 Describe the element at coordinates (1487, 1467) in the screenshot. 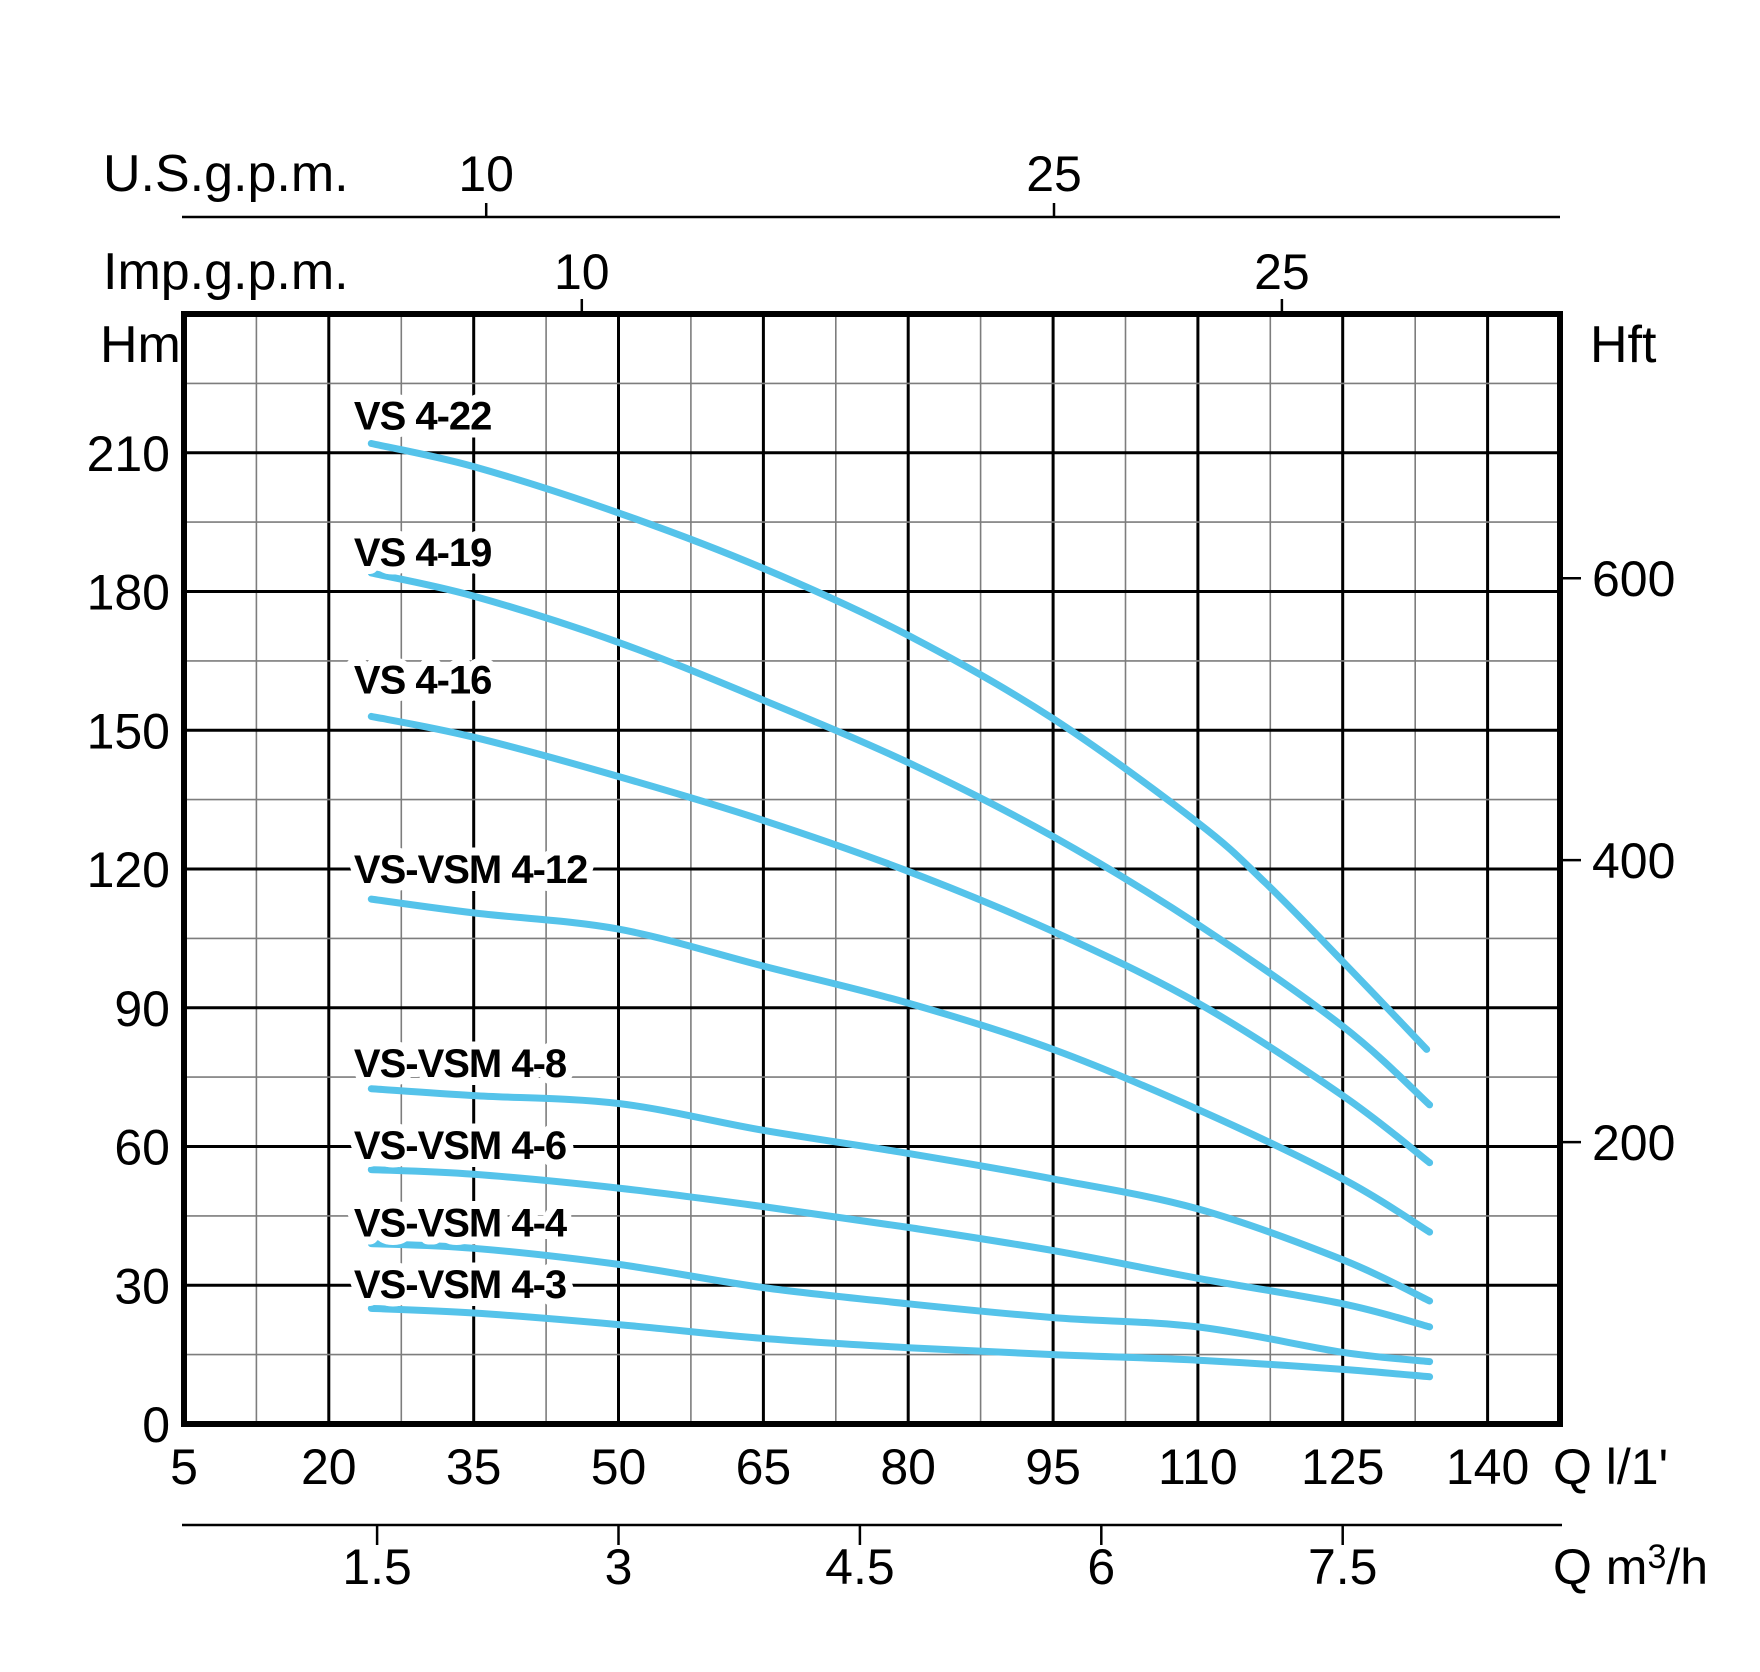

I see `q-l1-tick-label: 140` at that location.